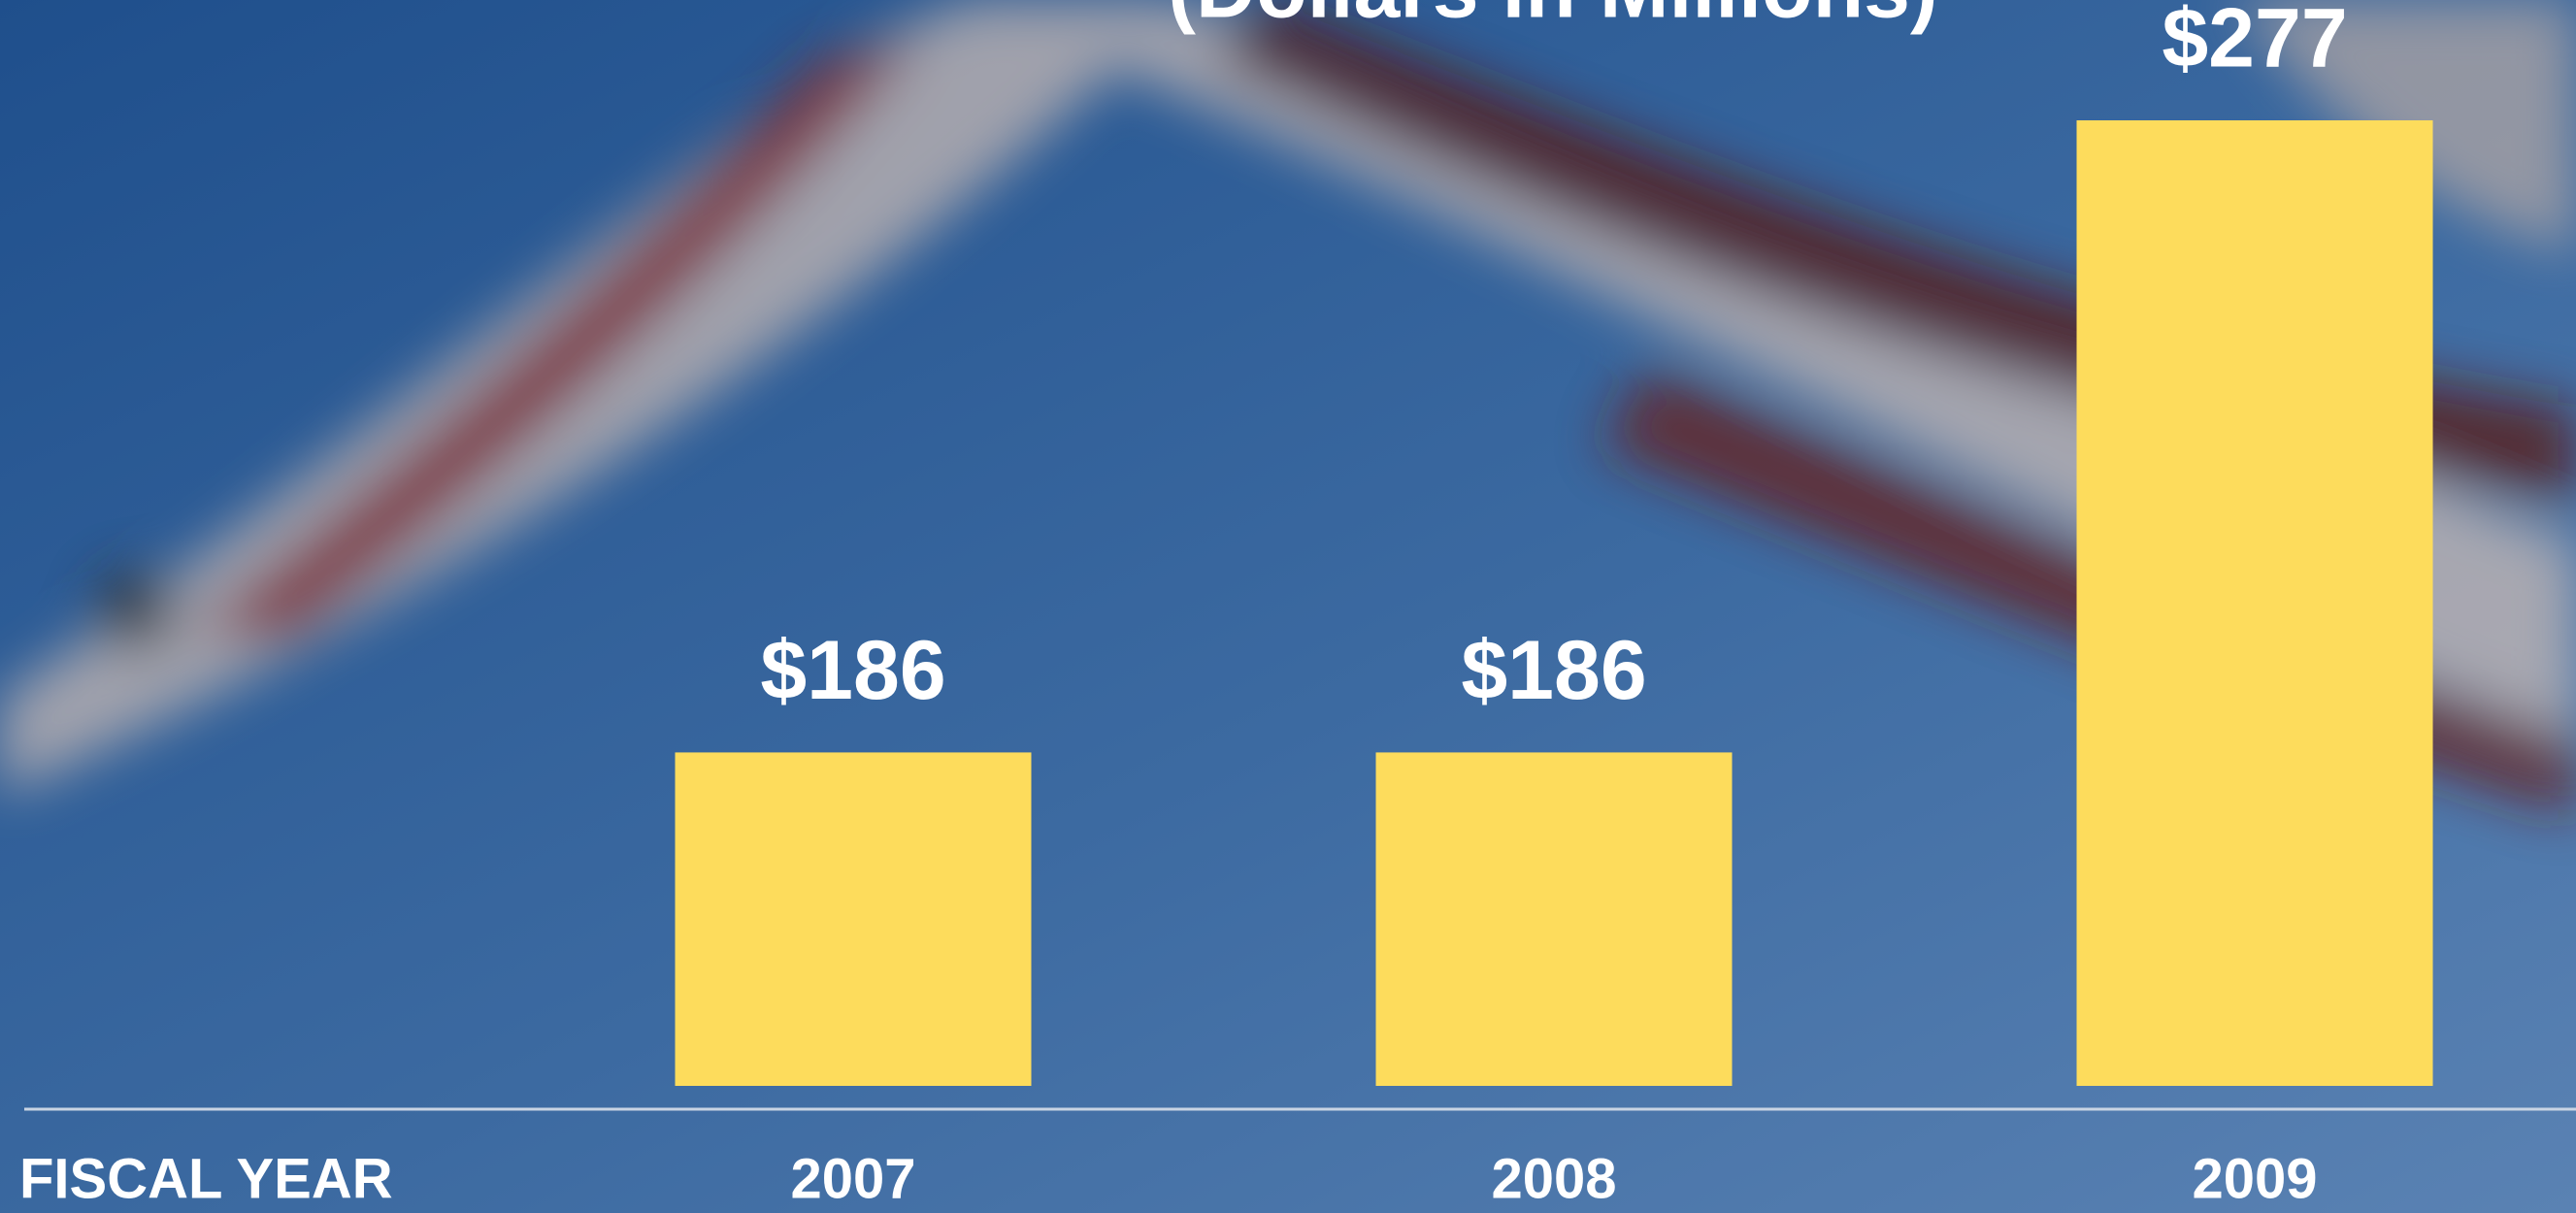 Image resolution: width=2576 pixels, height=1213 pixels. What do you see at coordinates (1553, 1178) in the screenshot?
I see `x-tick-label: 2008` at bounding box center [1553, 1178].